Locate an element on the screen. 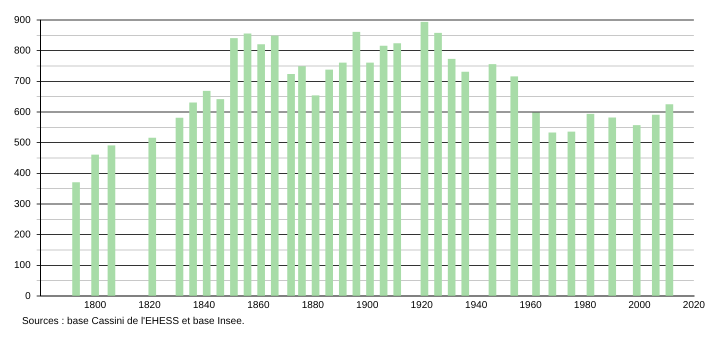 The width and height of the screenshot is (710, 340). x-tick-label: 1820 is located at coordinates (150, 305).